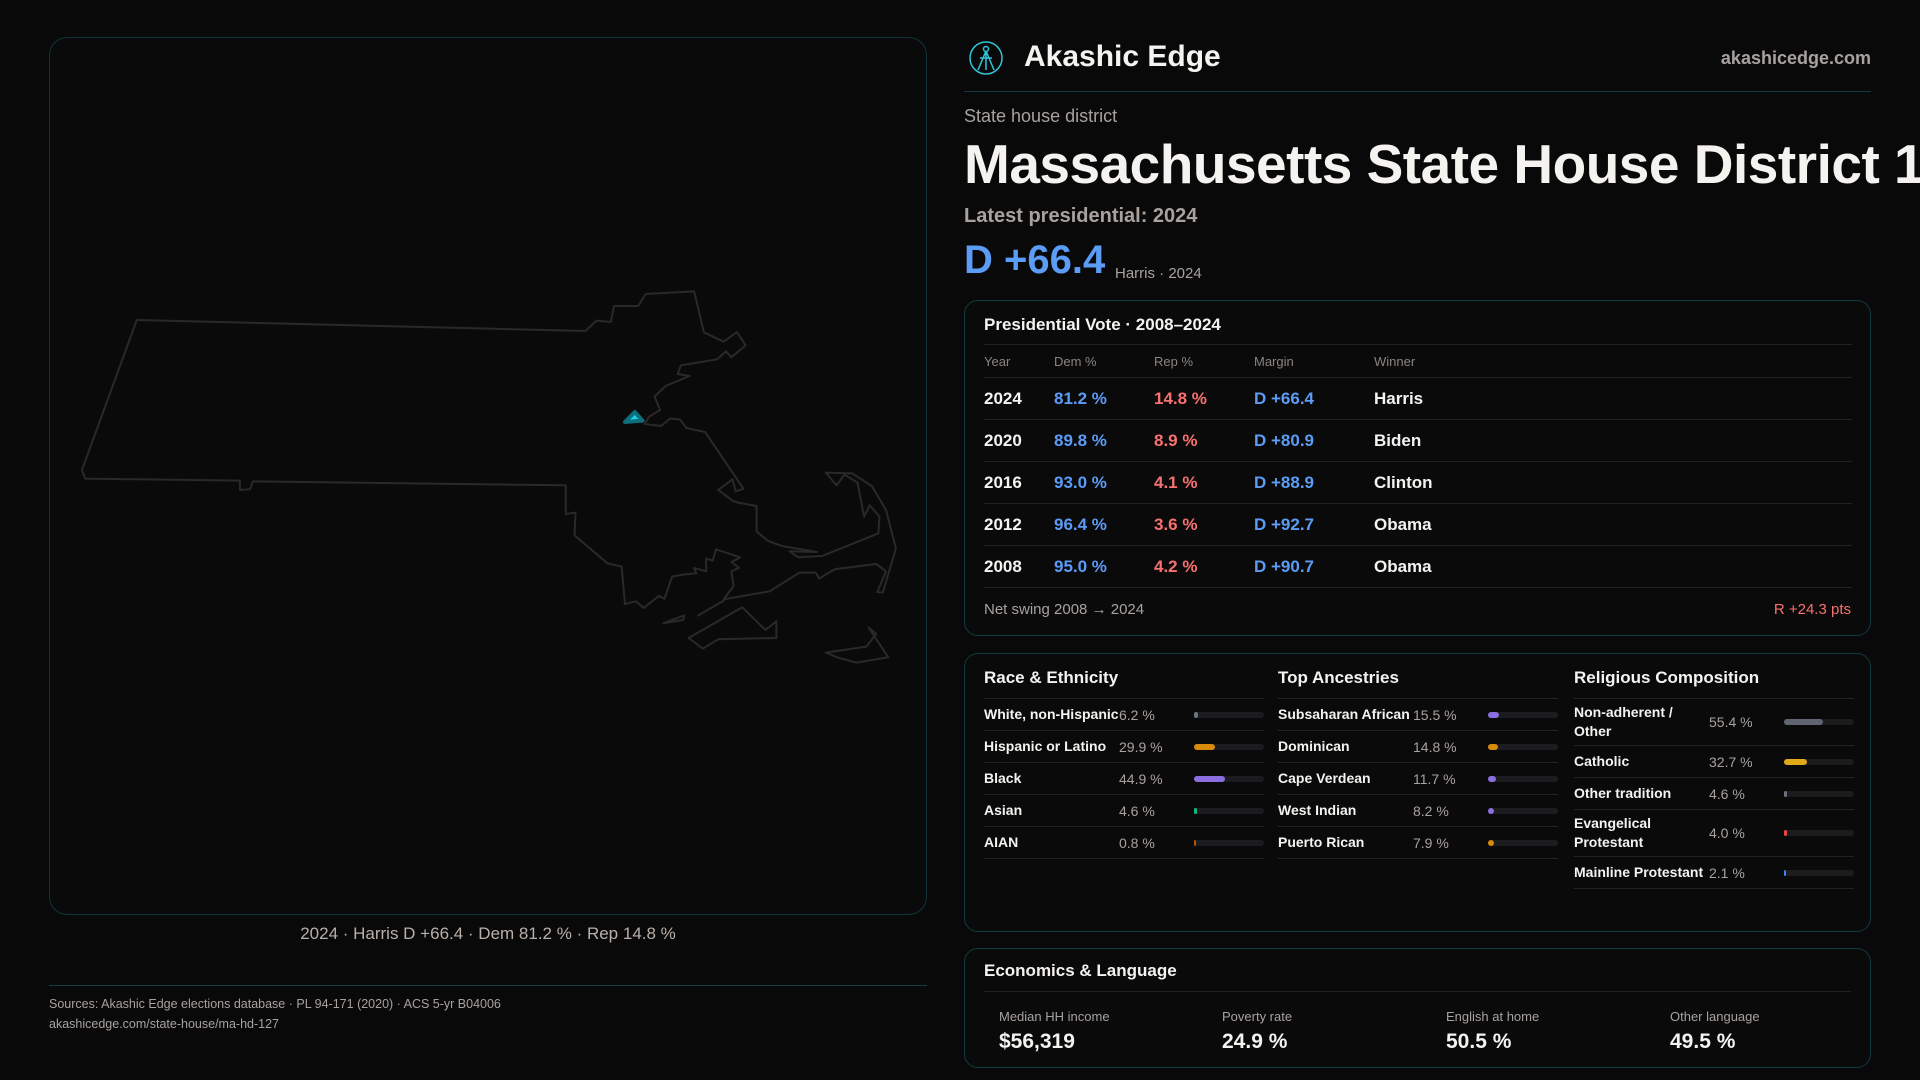 The width and height of the screenshot is (1920, 1080). What do you see at coordinates (1102, 324) in the screenshot?
I see `card-title: Presidential Vote · 2008–2024` at bounding box center [1102, 324].